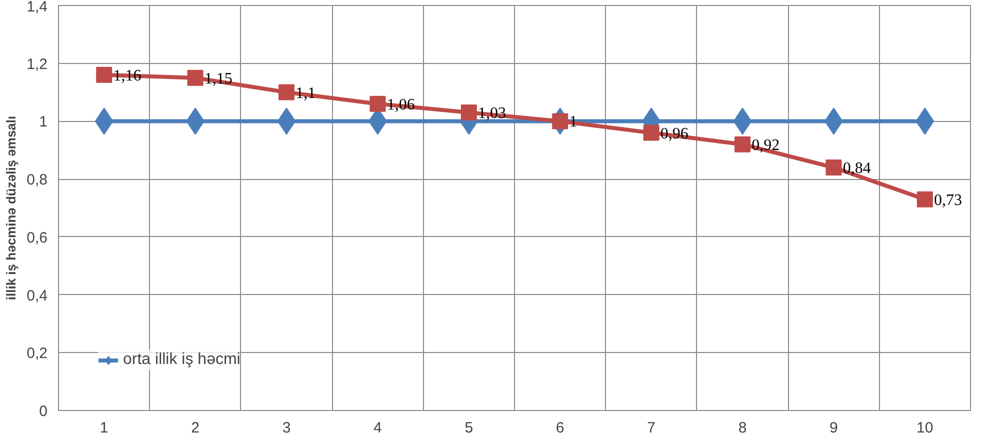 This screenshot has height=439, width=983. I want to click on x-tick-label: 5, so click(469, 428).